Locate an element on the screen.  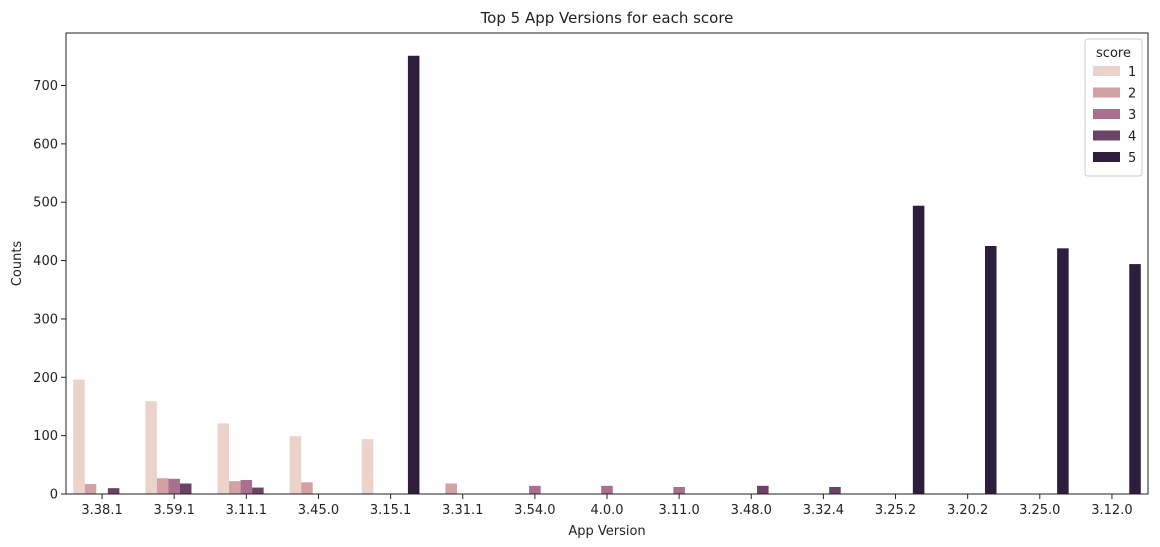
x-tick-label: 3.25.2 is located at coordinates (895, 510).